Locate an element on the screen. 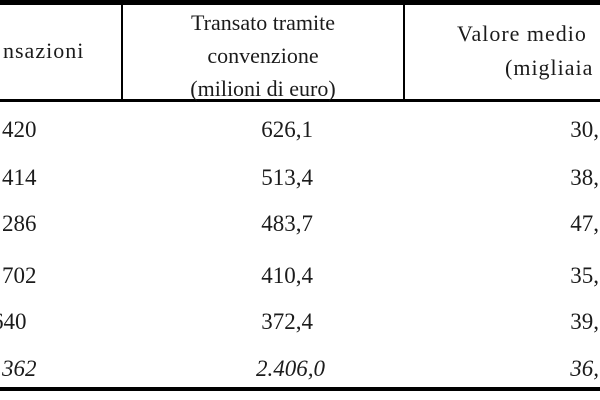  header-transato-line1: Transato tramite is located at coordinates (263, 22).